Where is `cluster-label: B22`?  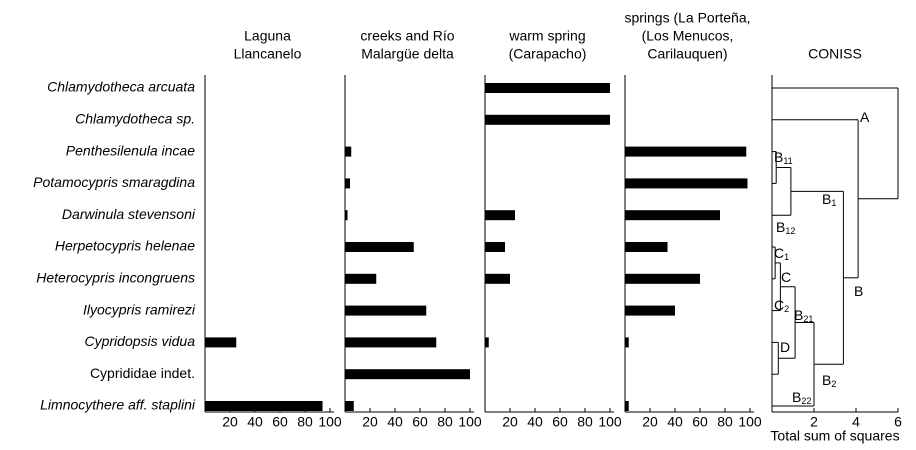 cluster-label: B22 is located at coordinates (801, 398).